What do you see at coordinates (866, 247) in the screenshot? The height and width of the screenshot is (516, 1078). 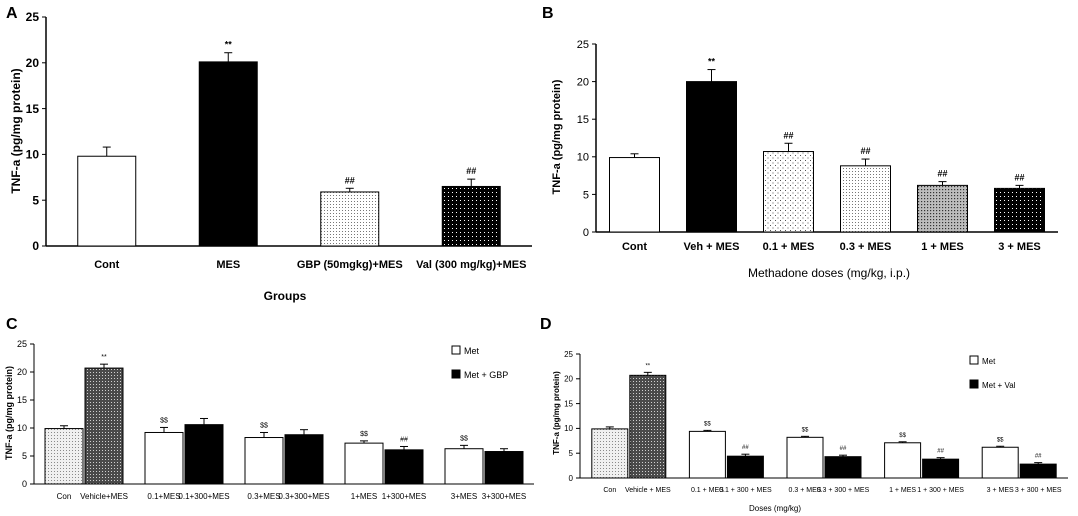 I see `category-label: 0.3 + MES` at bounding box center [866, 247].